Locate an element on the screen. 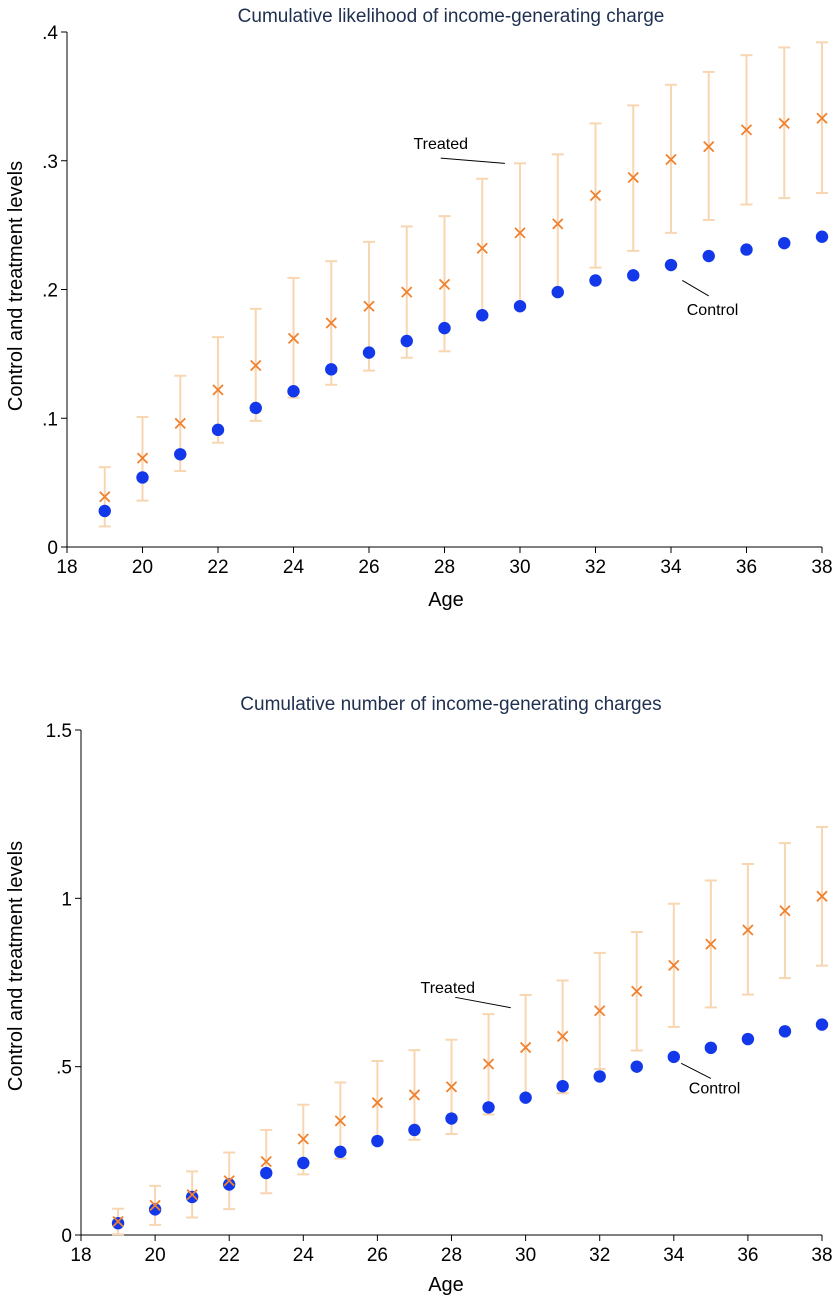 This screenshot has height=1304, width=836. x-tick-label: 32 is located at coordinates (595, 567).